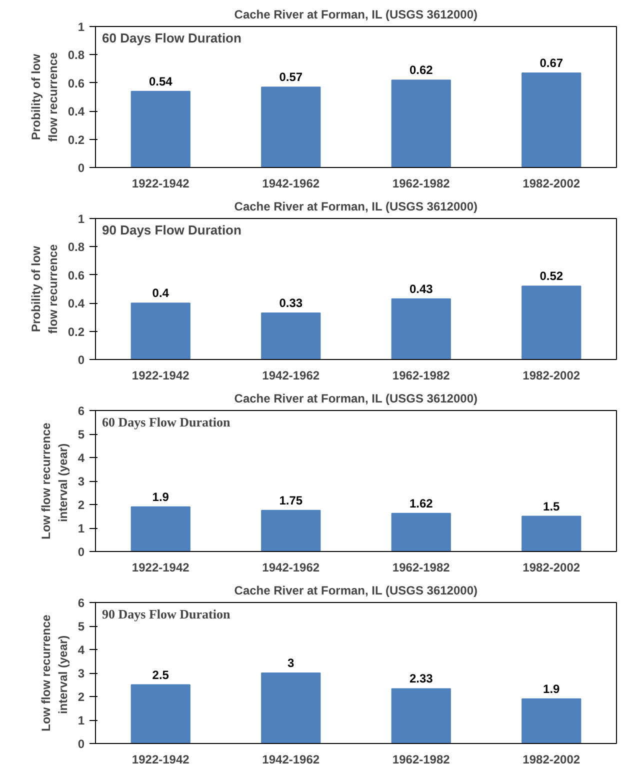 The height and width of the screenshot is (768, 636). What do you see at coordinates (552, 63) in the screenshot?
I see `data-label: 0.67` at bounding box center [552, 63].